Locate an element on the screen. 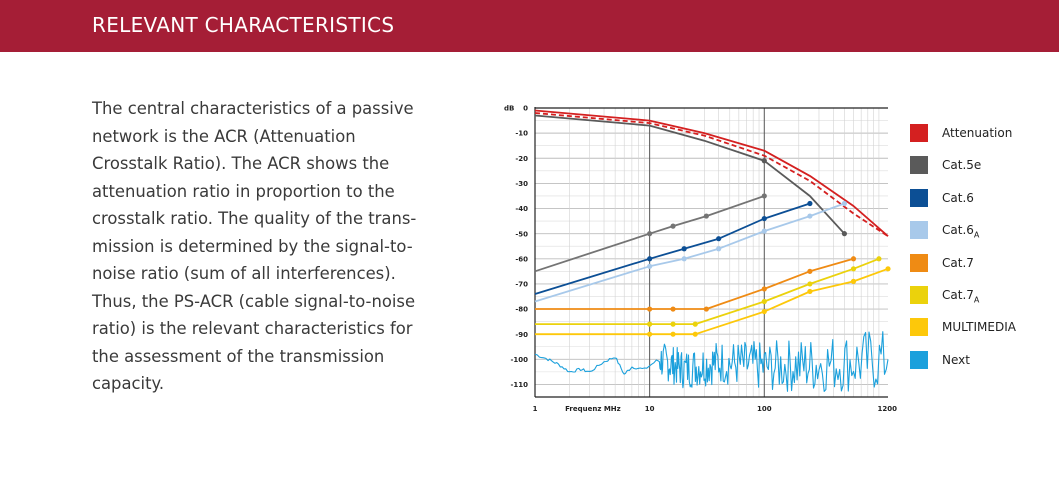 The width and height of the screenshot is (1059, 503). legend-label: Cat.7 is located at coordinates (958, 262).